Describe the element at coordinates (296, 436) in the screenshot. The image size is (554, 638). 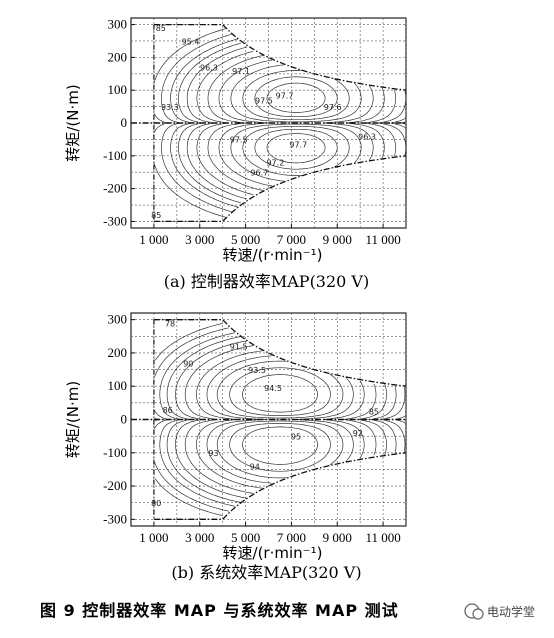
I see `contour-label: 95` at that location.